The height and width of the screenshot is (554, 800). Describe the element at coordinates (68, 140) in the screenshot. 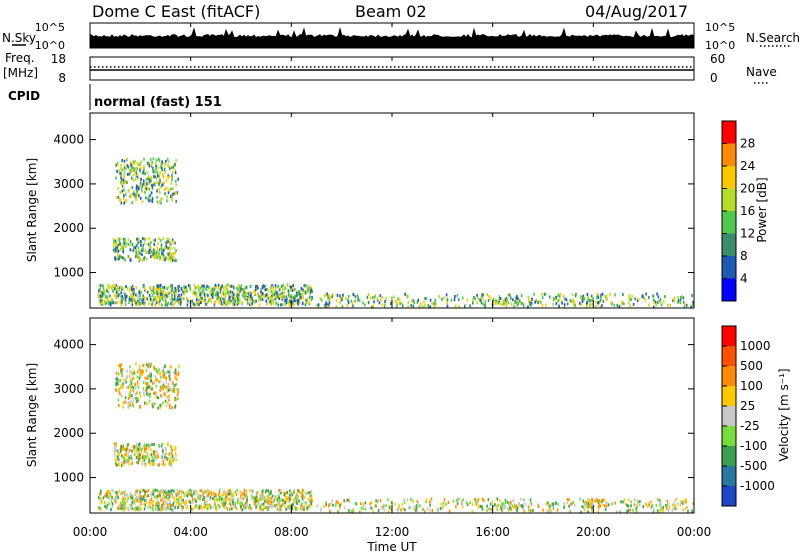

I see `y-tick-label: 4000` at that location.